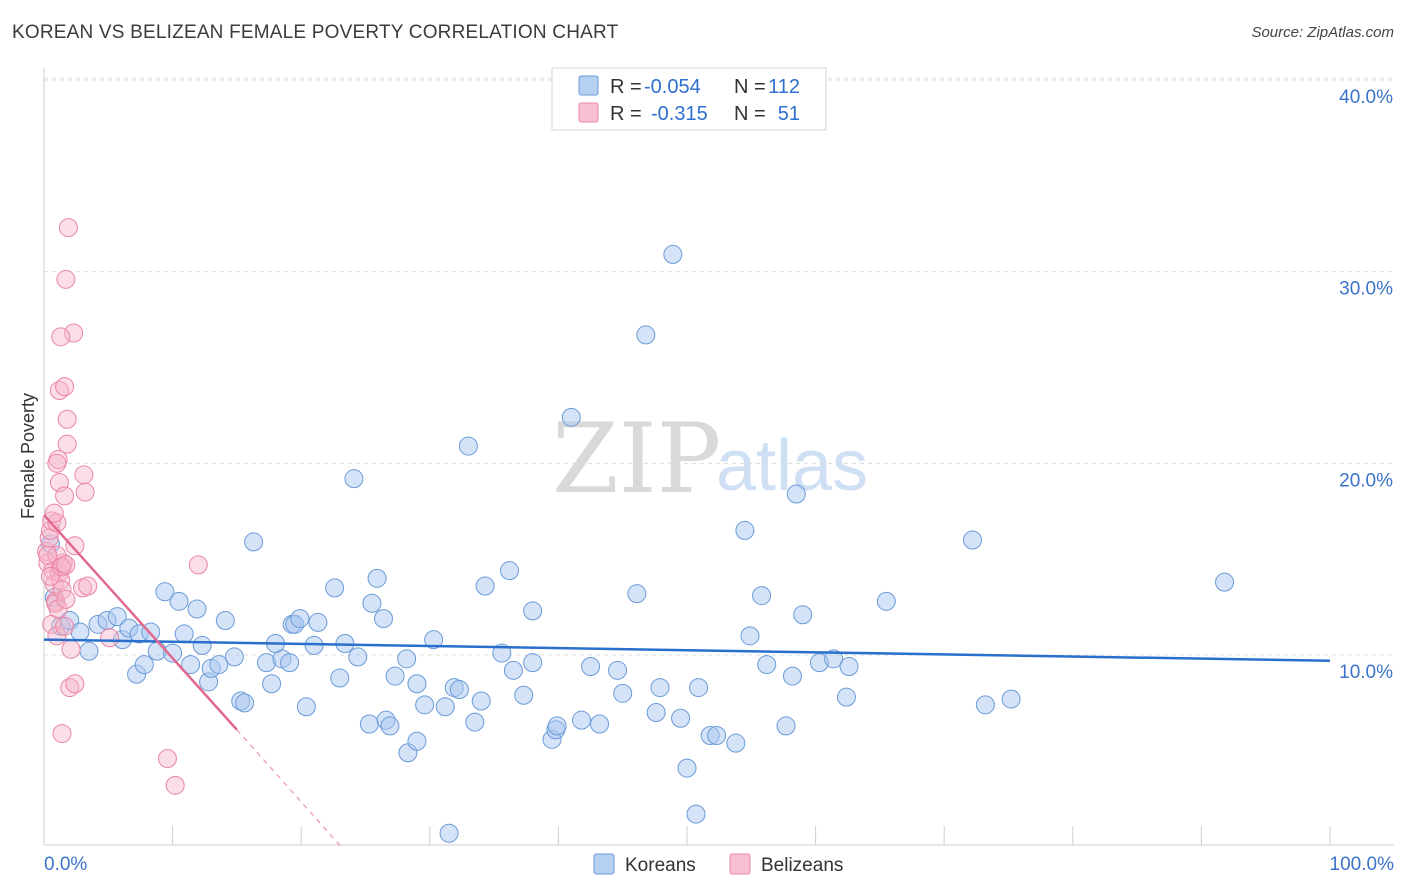  What do you see at coordinates (1366, 672) in the screenshot?
I see `y-tick-label-10: 10.0%` at bounding box center [1366, 672].